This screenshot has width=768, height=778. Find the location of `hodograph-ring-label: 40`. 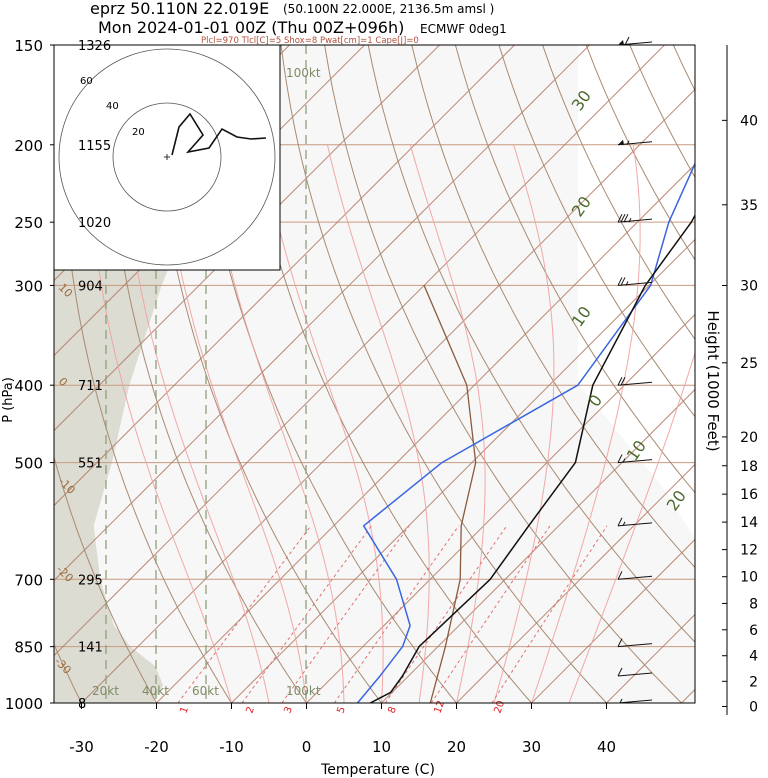

hodograph-ring-label: 40 is located at coordinates (112, 106).